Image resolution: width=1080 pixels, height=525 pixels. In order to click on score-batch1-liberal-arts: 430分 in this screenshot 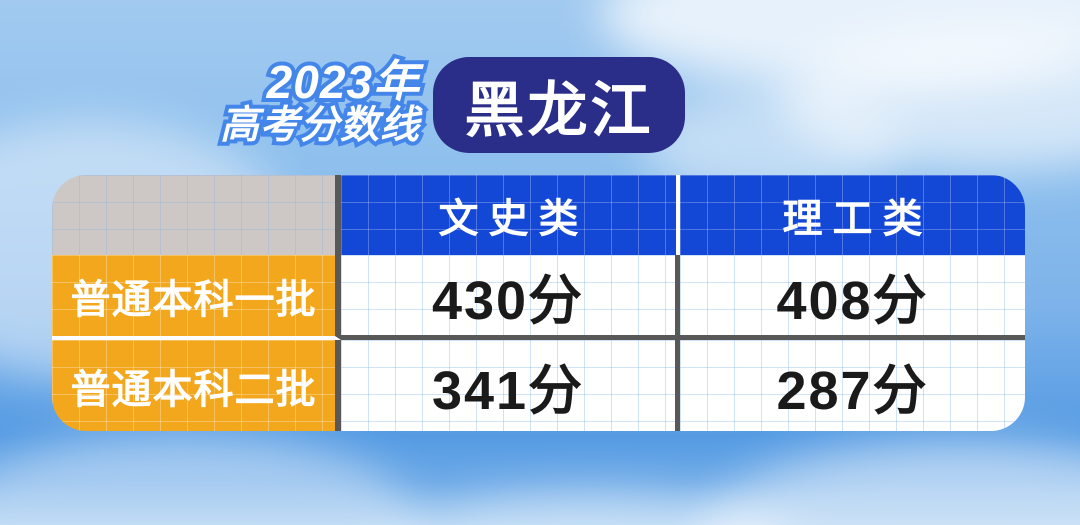, I will do `click(510, 297)`.